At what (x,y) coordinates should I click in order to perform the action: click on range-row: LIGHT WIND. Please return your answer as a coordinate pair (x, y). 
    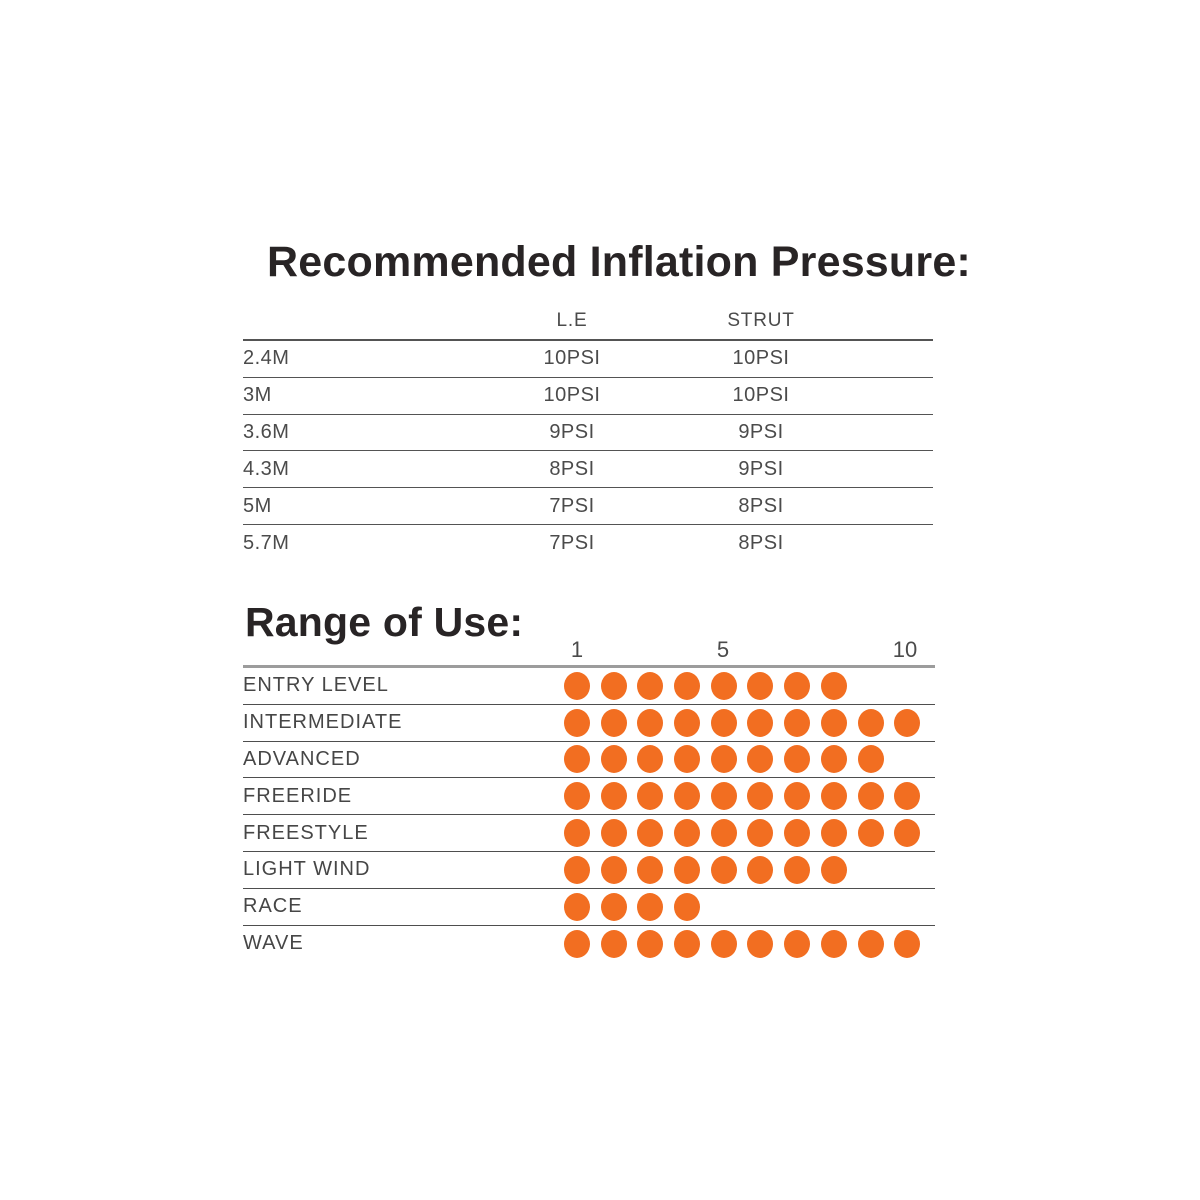
    Looking at the image, I should click on (589, 870).